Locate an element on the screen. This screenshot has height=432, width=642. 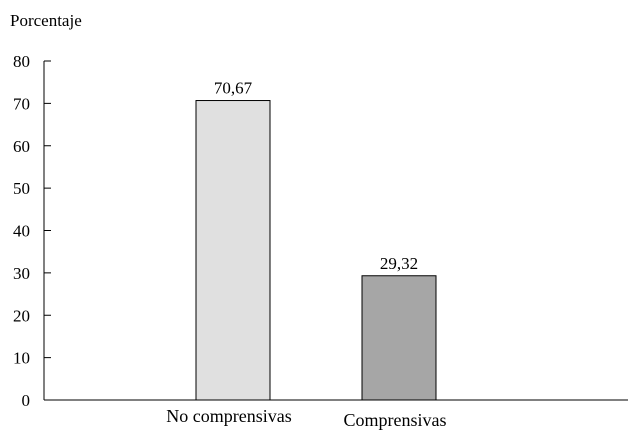
y-tick-label: 40 is located at coordinates (21, 231).